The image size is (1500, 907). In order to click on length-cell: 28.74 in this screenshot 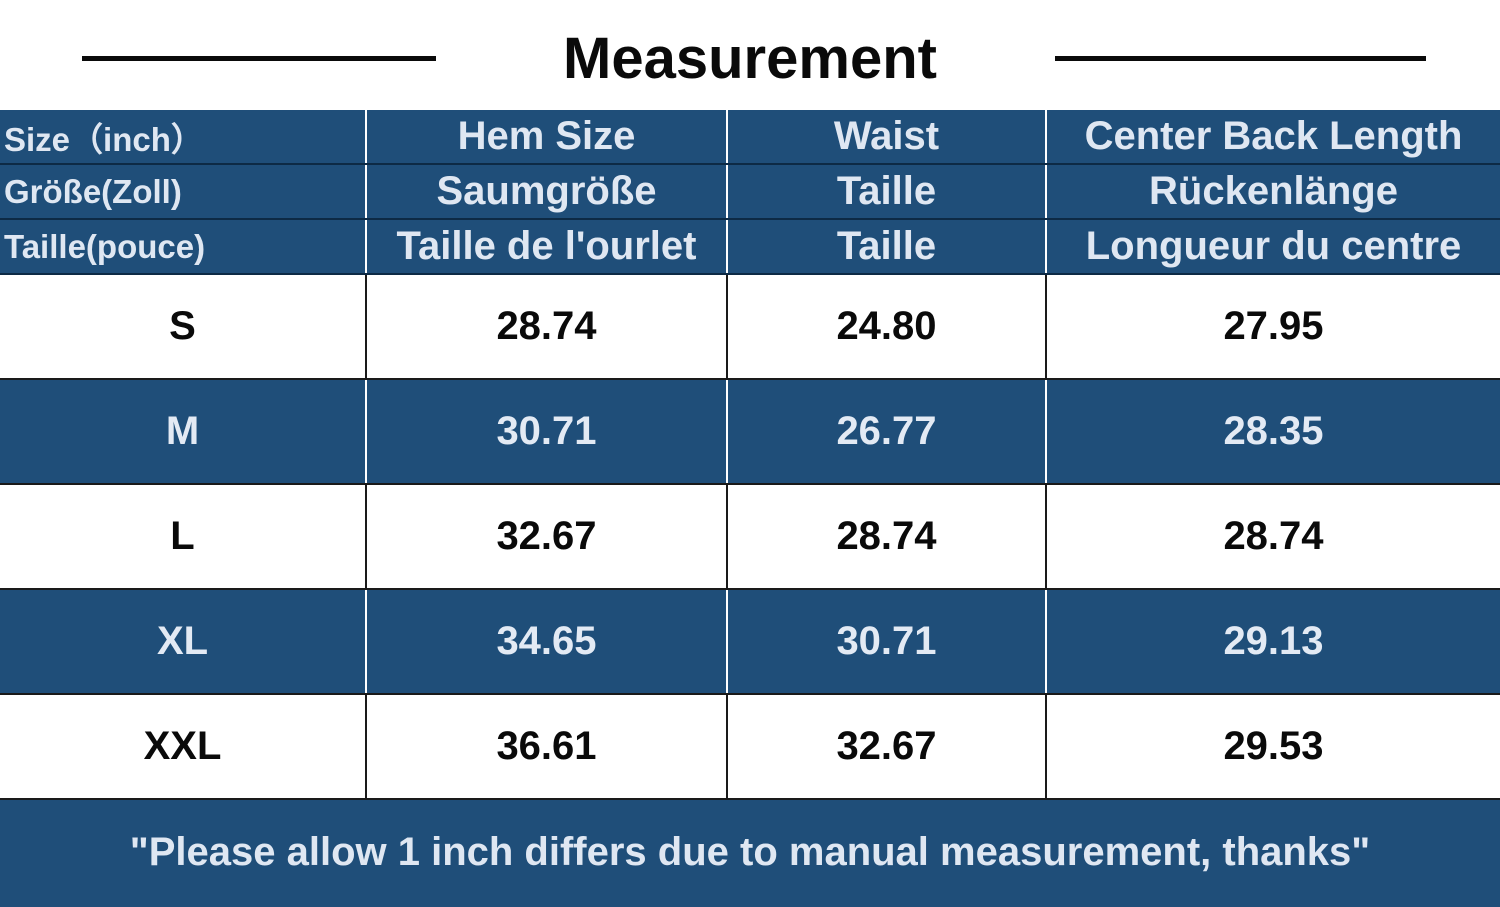, I will do `click(1272, 537)`.